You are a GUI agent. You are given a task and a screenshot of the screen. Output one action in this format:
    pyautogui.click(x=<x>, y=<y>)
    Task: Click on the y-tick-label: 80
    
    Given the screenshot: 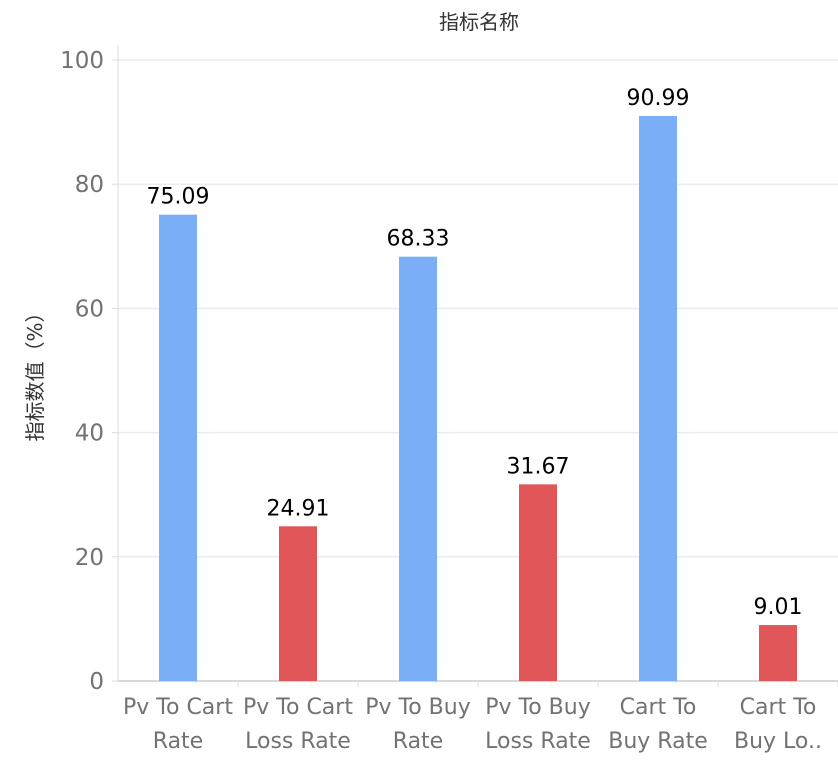 What is the action you would take?
    pyautogui.click(x=89, y=185)
    